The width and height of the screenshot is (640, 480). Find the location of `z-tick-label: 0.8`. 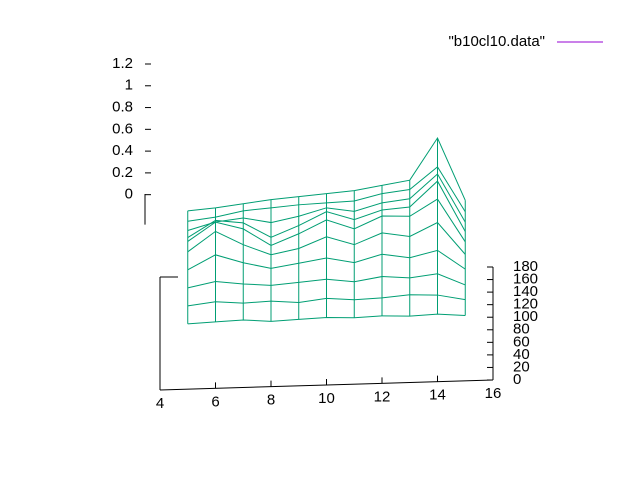

z-tick-label: 0.8 is located at coordinates (122, 107).